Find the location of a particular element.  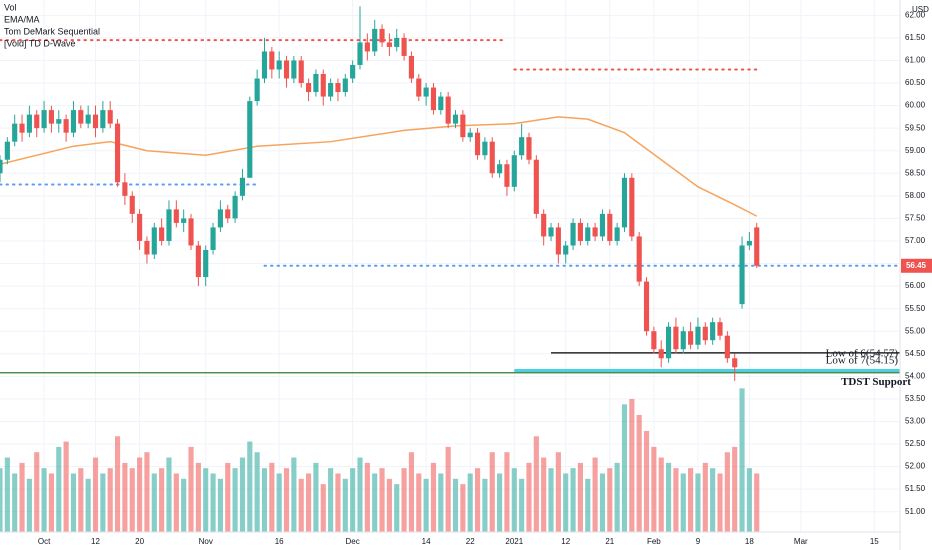

legend-item: [Vold] TD D-Wave is located at coordinates (40, 43).